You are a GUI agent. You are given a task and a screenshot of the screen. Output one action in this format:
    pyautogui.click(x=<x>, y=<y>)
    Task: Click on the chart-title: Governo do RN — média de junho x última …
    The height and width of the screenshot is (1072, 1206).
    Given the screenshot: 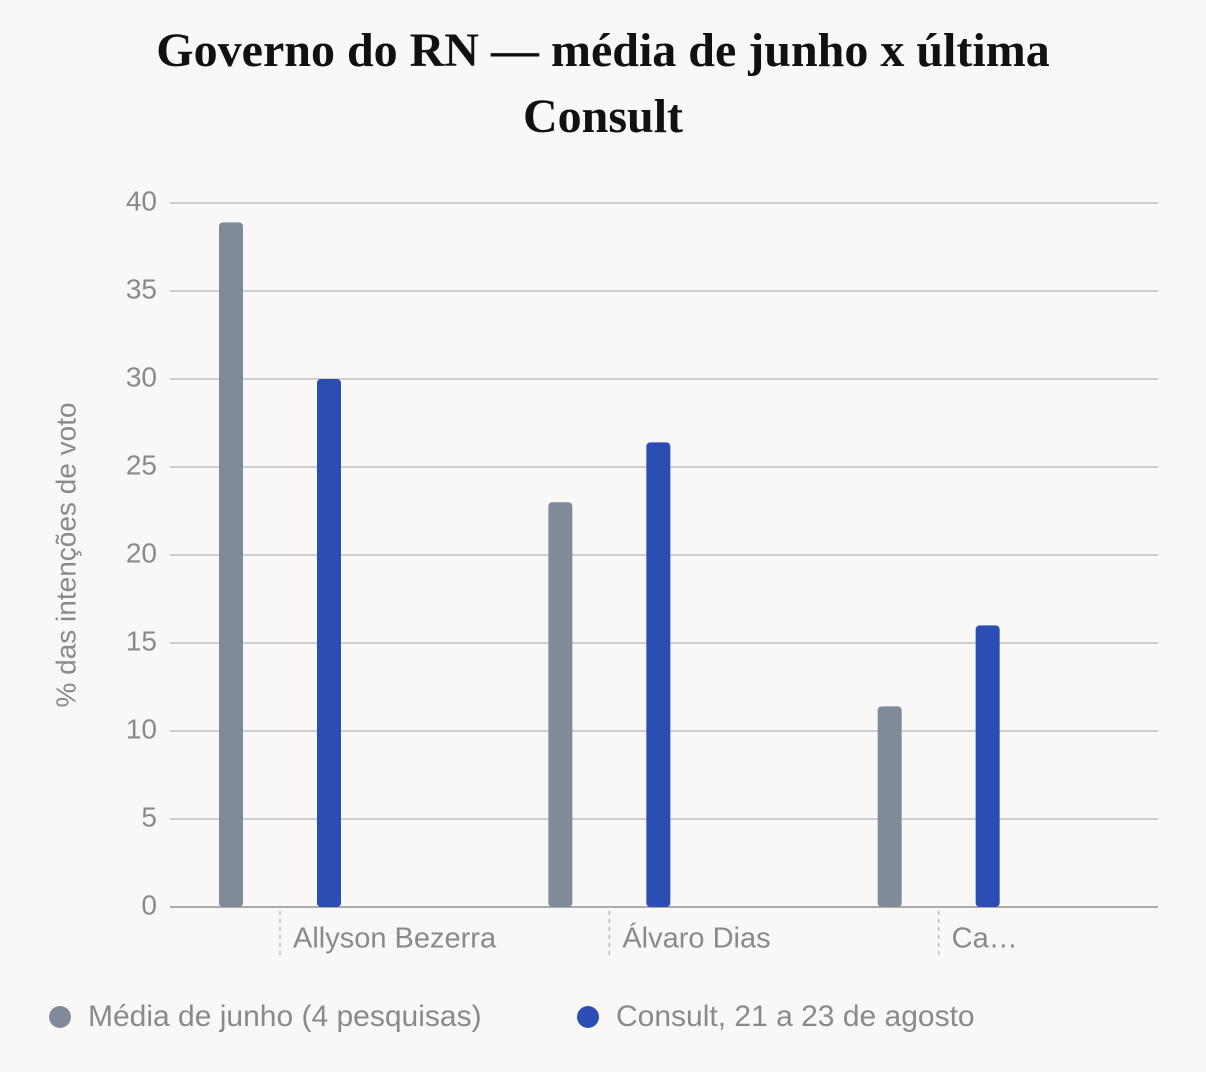 What is the action you would take?
    pyautogui.click(x=603, y=83)
    